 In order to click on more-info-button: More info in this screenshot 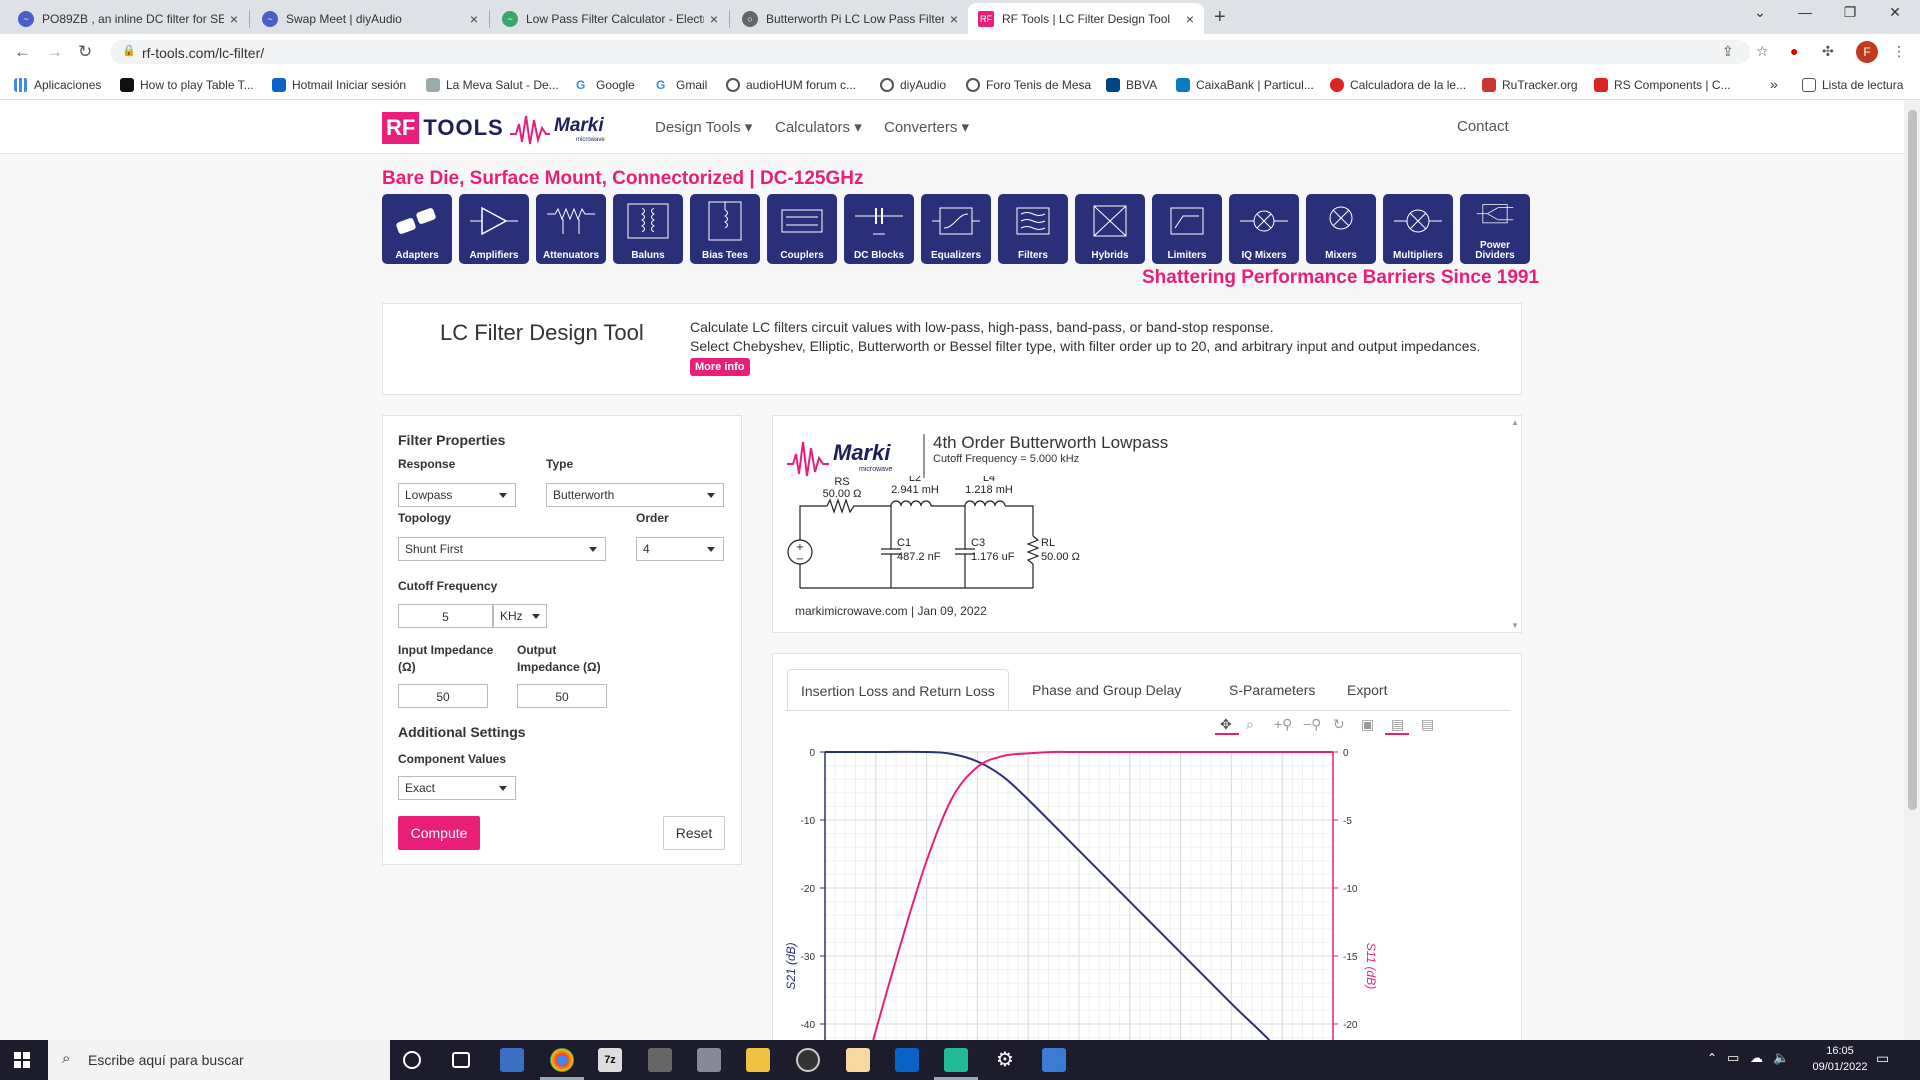, I will do `click(720, 367)`.